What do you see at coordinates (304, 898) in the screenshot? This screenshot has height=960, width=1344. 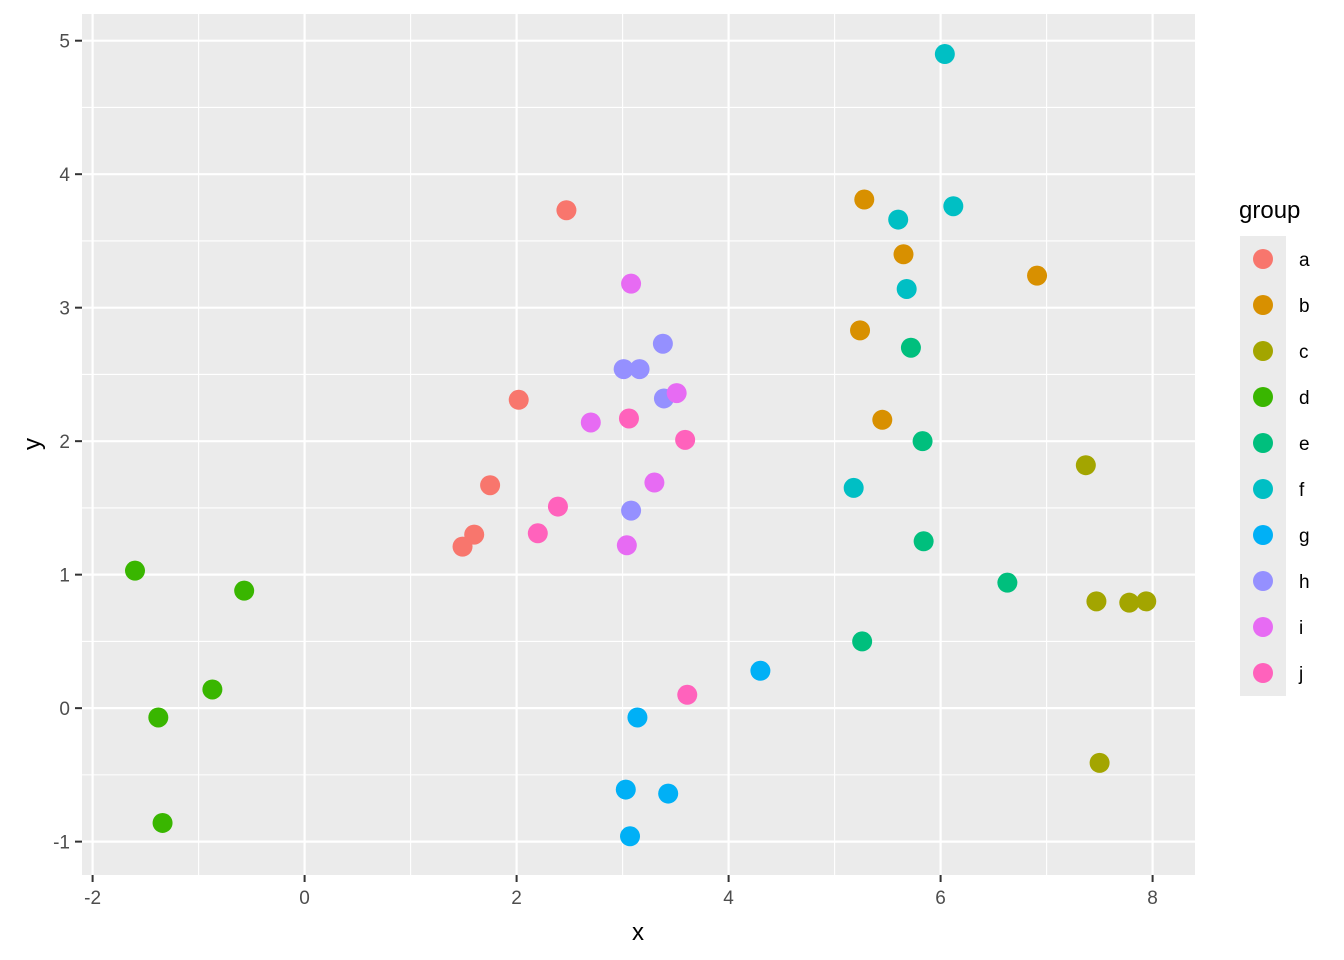 I see `x-tick-label: 0` at bounding box center [304, 898].